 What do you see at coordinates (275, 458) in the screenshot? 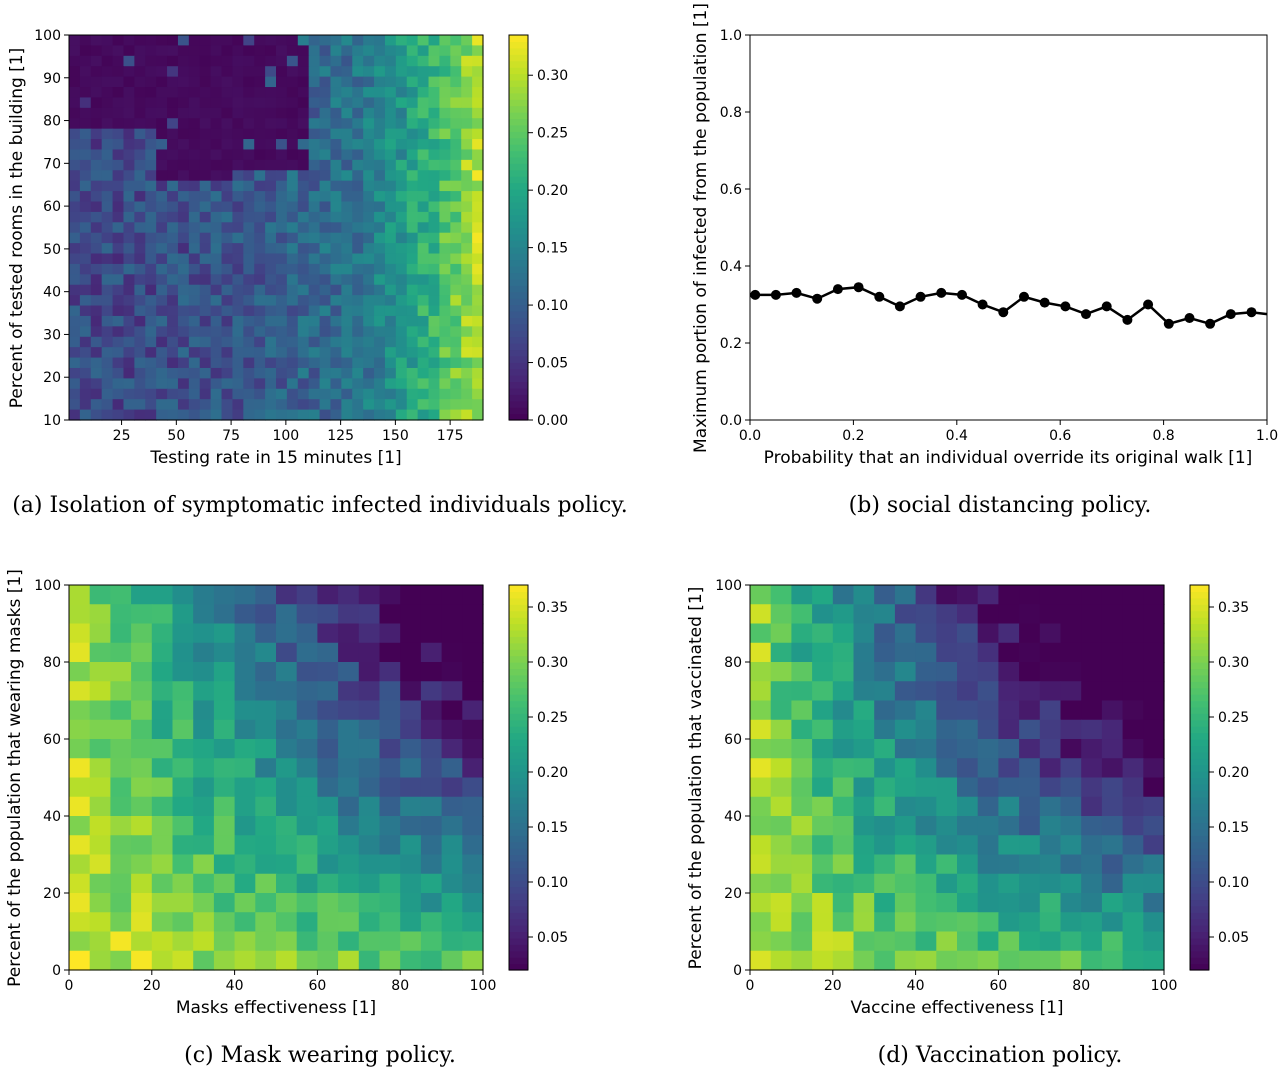
I see `x-axis-label: Testing rate in 15 minutes [1]` at bounding box center [275, 458].